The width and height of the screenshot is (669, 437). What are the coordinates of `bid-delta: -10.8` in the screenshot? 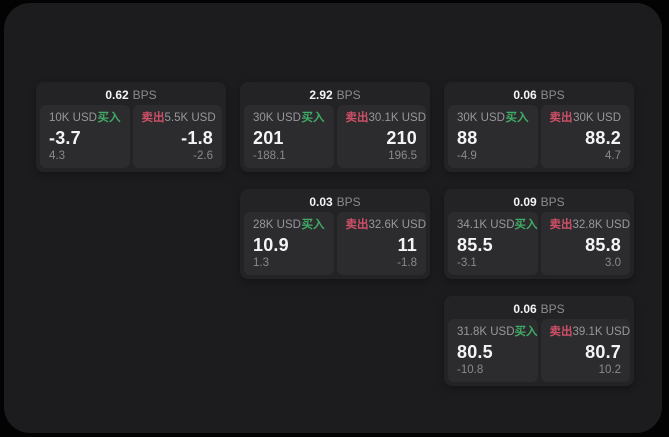 It's located at (470, 370).